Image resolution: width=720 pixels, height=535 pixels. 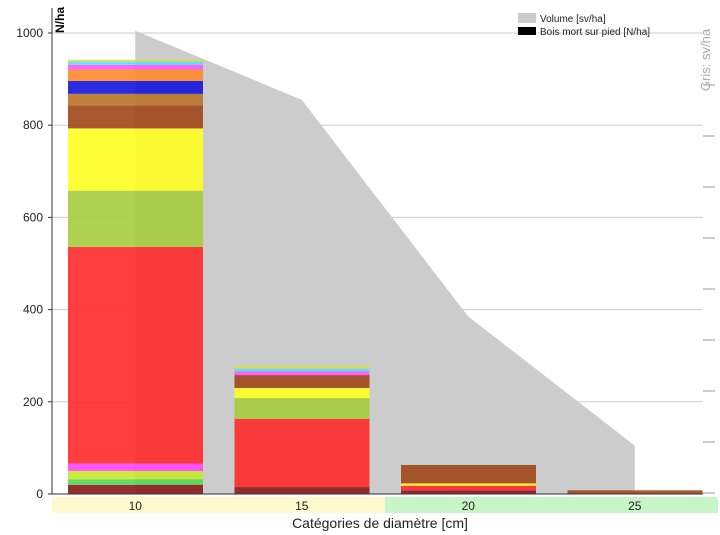 I want to click on y-tick-labels: 0 200 400 600 800 1000, so click(x=34, y=263).